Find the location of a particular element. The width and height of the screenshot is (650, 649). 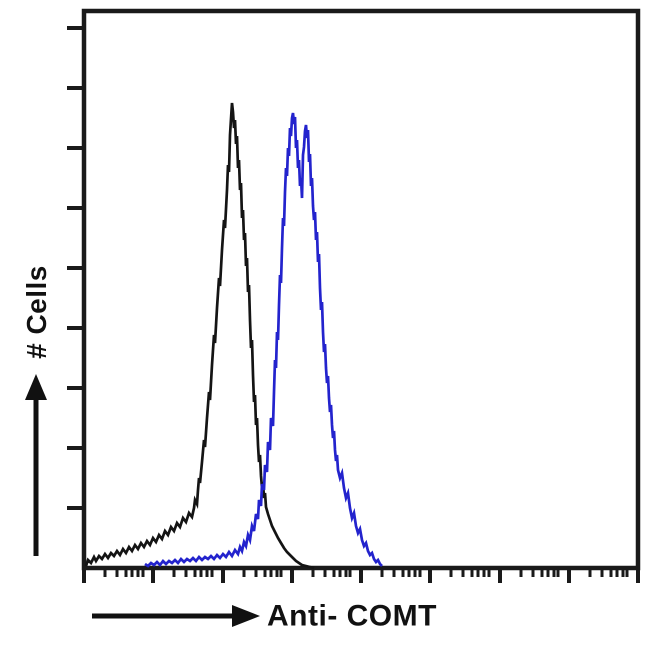

y-axis-arrow is located at coordinates (36, 465).